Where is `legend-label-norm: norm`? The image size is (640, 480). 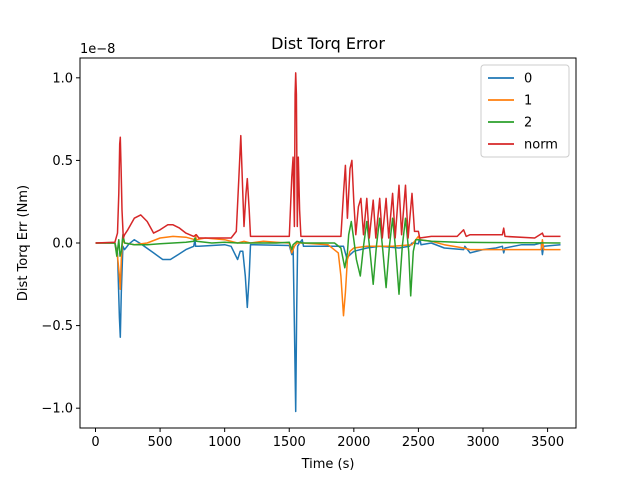
legend-label-norm: norm is located at coordinates (541, 145).